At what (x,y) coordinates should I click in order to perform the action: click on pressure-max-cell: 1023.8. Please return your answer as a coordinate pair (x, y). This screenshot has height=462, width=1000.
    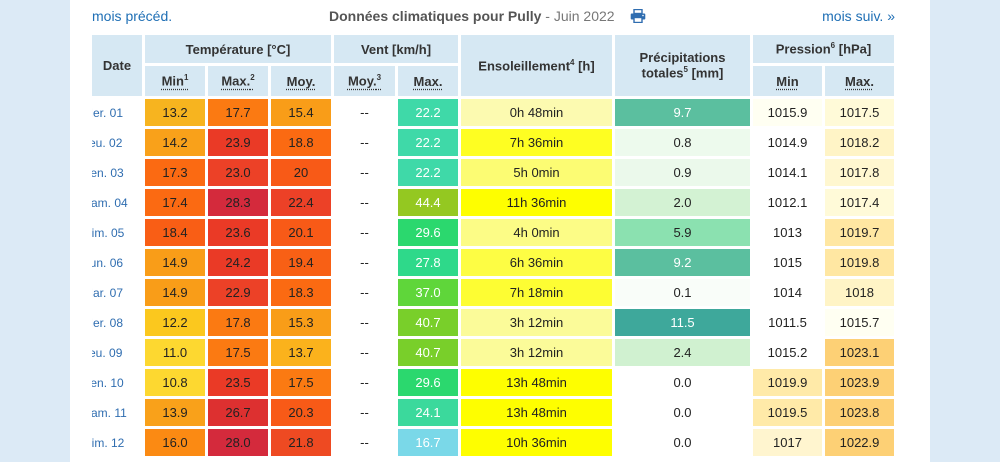
    Looking at the image, I should click on (859, 412).